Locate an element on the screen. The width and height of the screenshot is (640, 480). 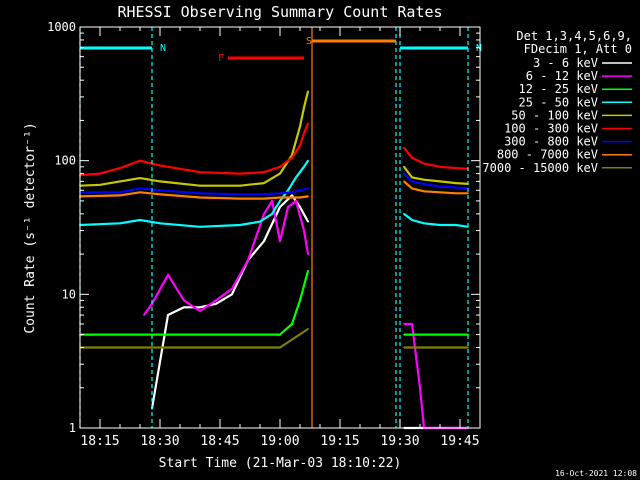
legend-label-8: 800 - 7000 keV is located at coordinates (547, 155).